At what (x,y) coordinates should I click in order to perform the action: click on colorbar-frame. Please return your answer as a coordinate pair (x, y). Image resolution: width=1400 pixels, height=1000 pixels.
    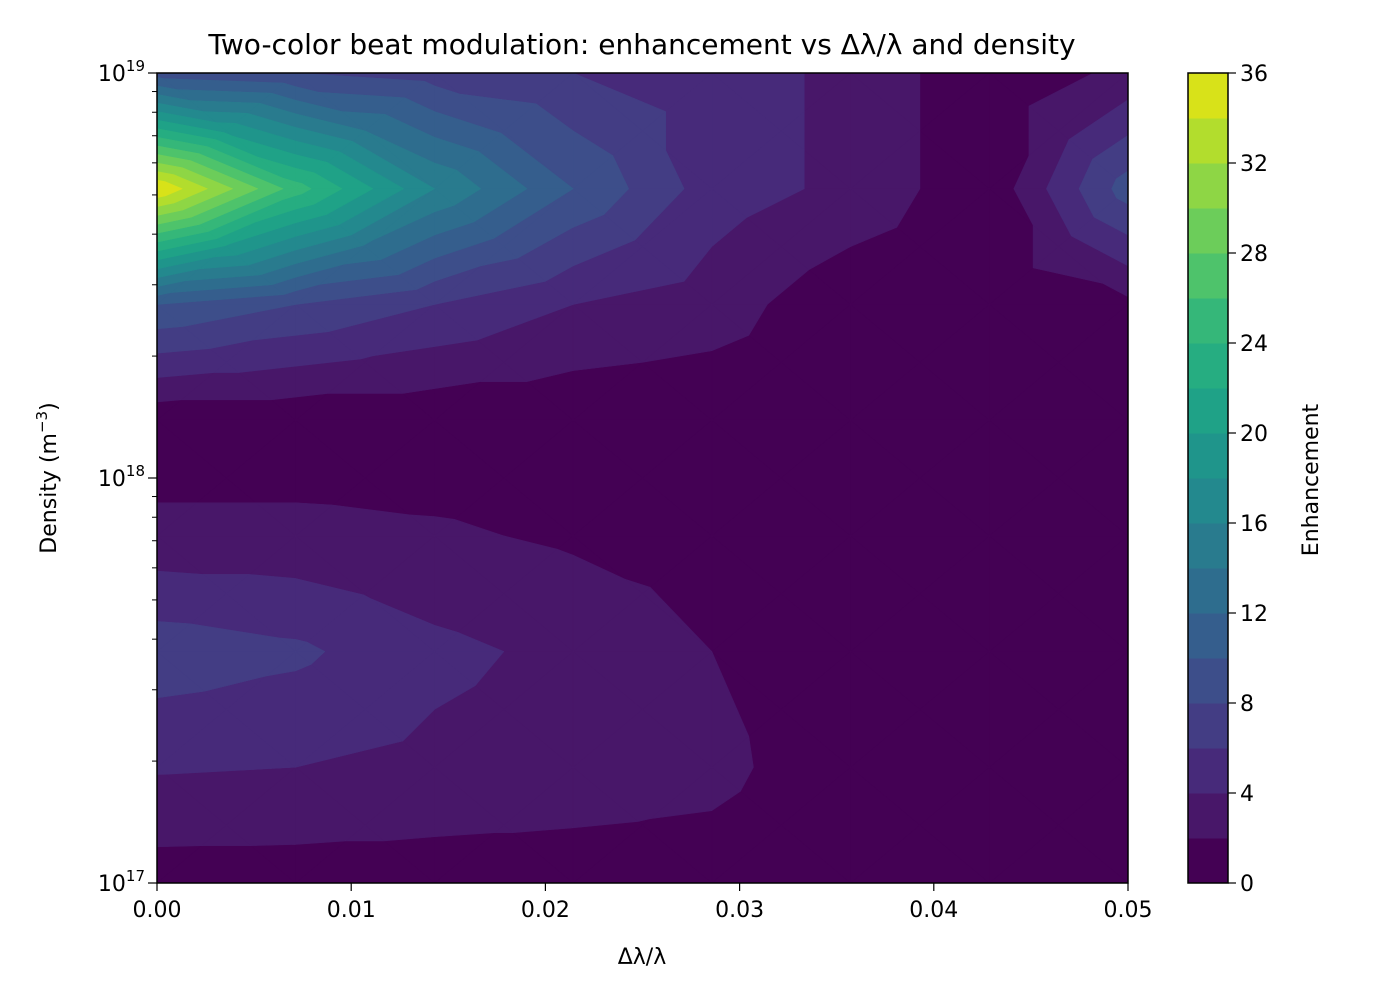
    Looking at the image, I should click on (1208, 478).